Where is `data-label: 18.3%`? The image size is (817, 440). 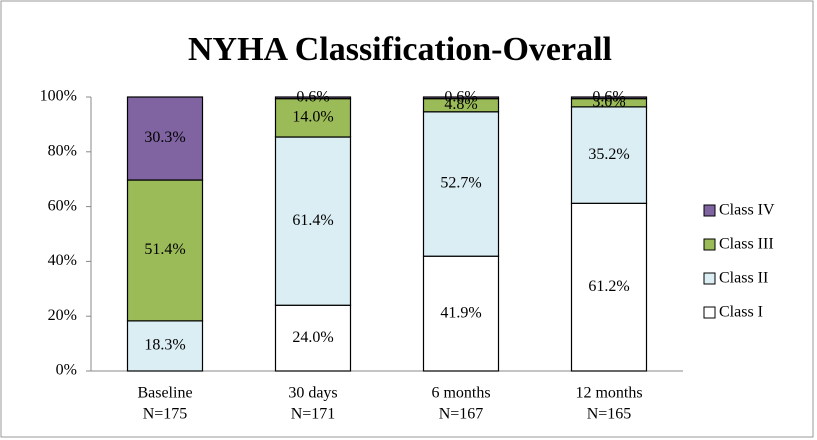
data-label: 18.3% is located at coordinates (164, 345).